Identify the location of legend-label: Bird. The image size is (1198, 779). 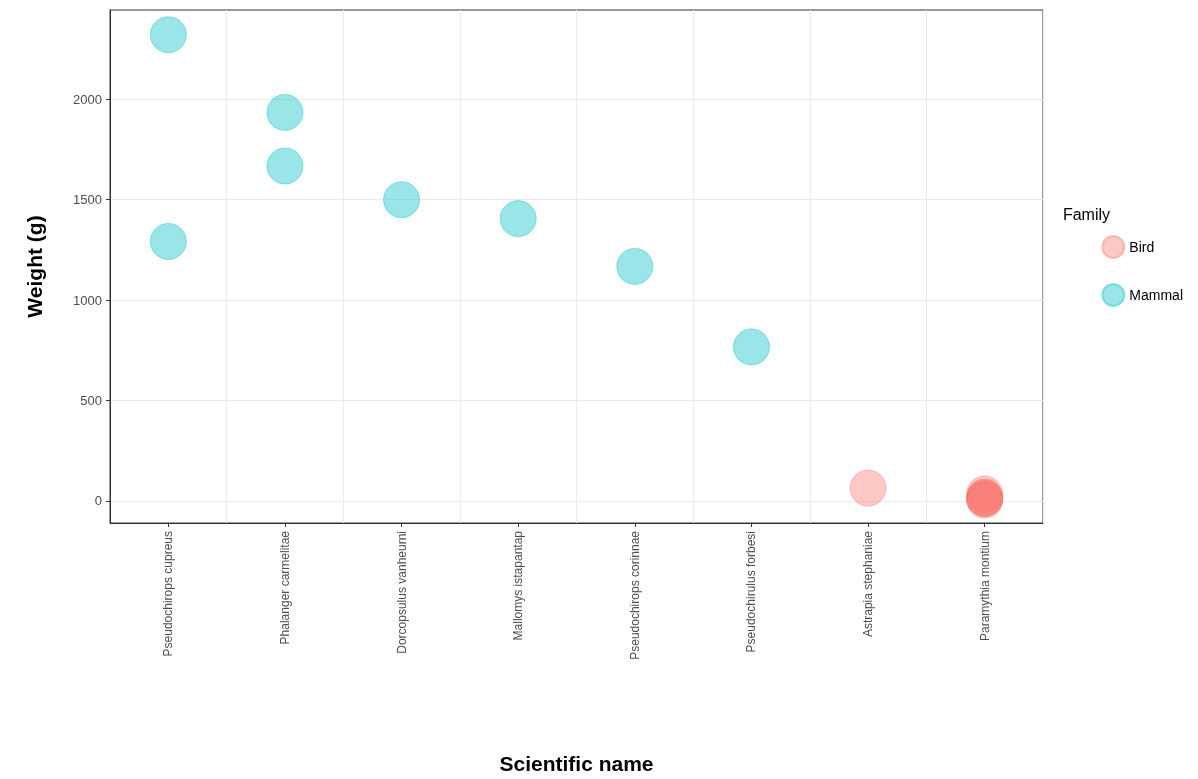
(1142, 247).